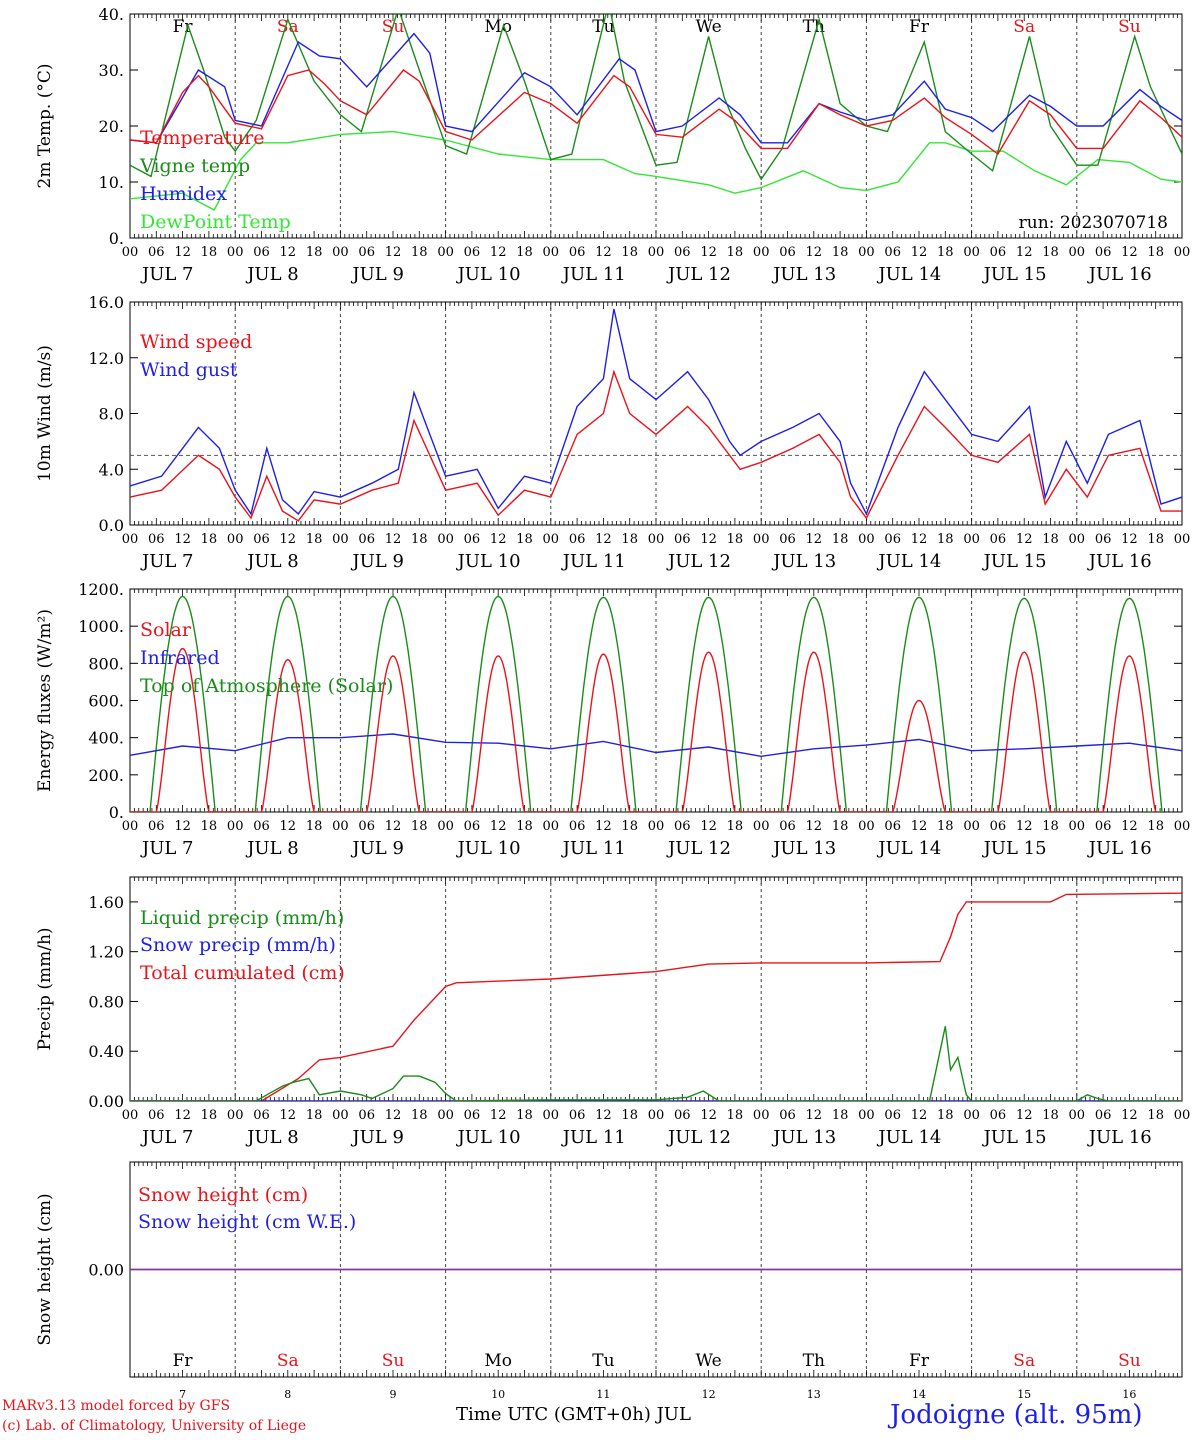 This screenshot has width=1194, height=1440. What do you see at coordinates (377, 1137) in the screenshot?
I see `date-label: JUL 9` at bounding box center [377, 1137].